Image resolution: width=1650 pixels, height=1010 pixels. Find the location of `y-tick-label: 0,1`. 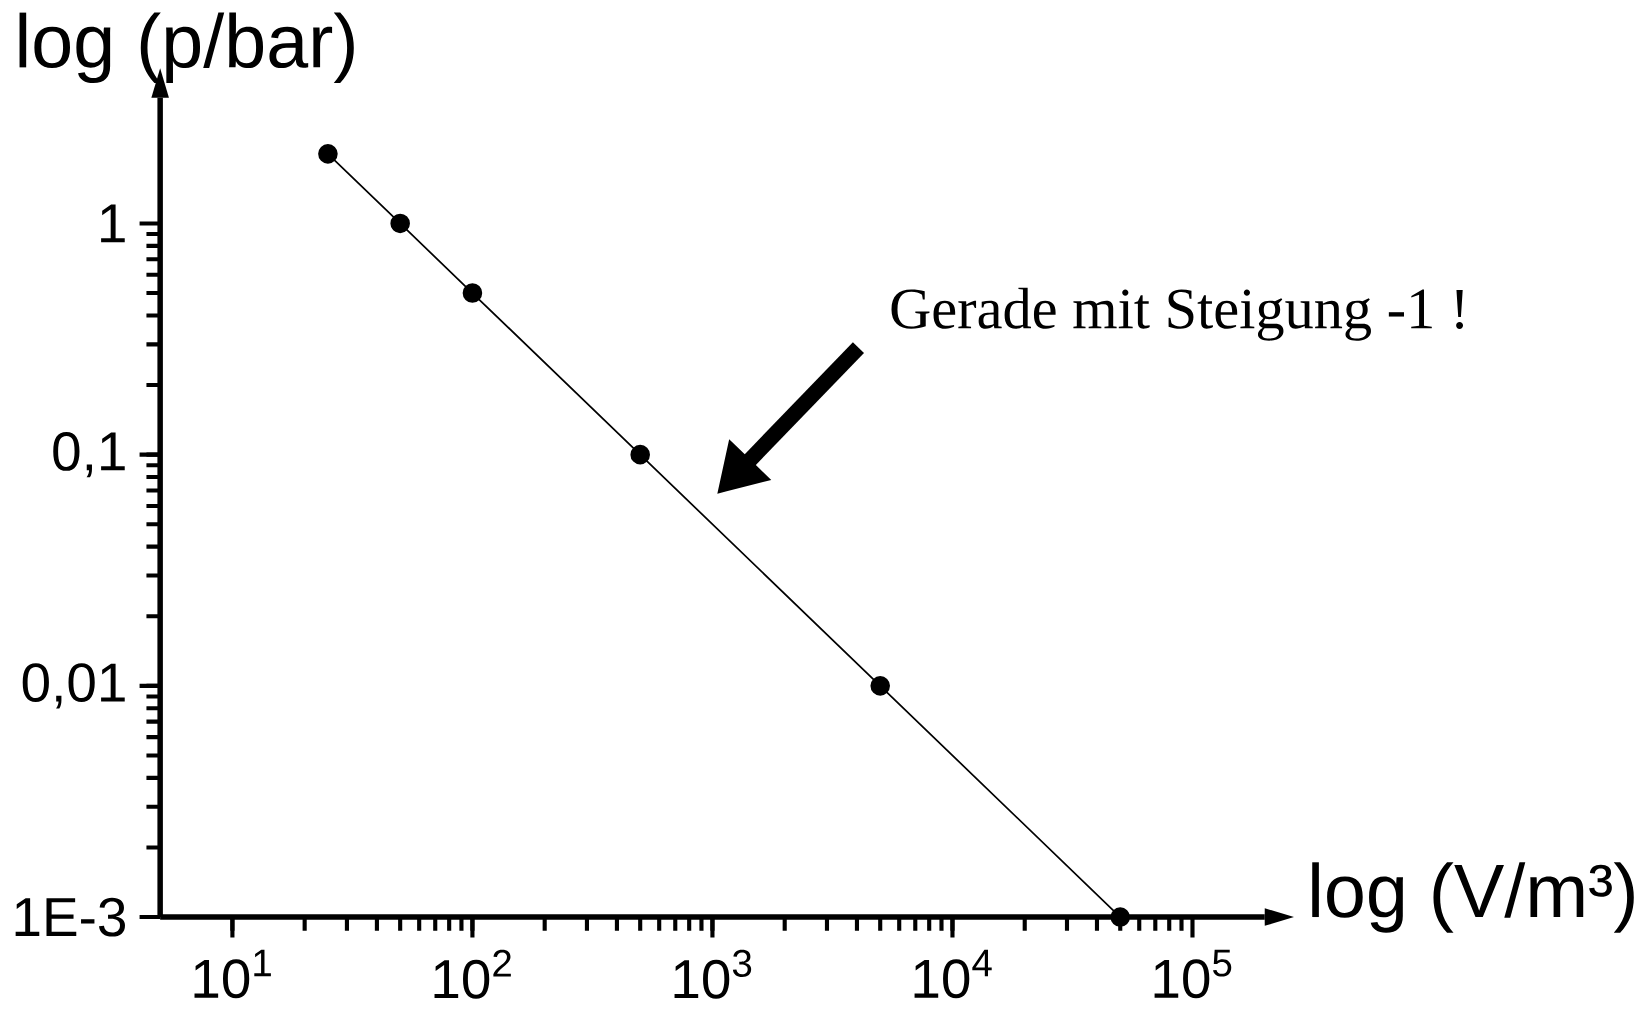

y-tick-label: 0,1 is located at coordinates (89, 454).